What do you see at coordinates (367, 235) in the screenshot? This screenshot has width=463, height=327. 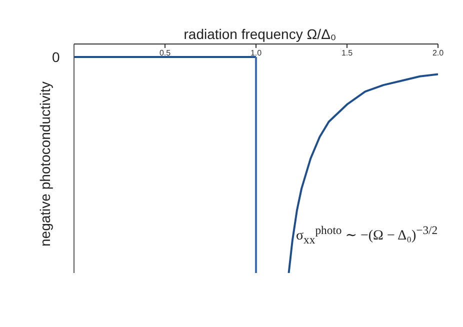 I see `annotation: σ$_{xx}$$^{photo}$ ∼ −(Ω − Δ₀)$^{−3/2}$` at bounding box center [367, 235].